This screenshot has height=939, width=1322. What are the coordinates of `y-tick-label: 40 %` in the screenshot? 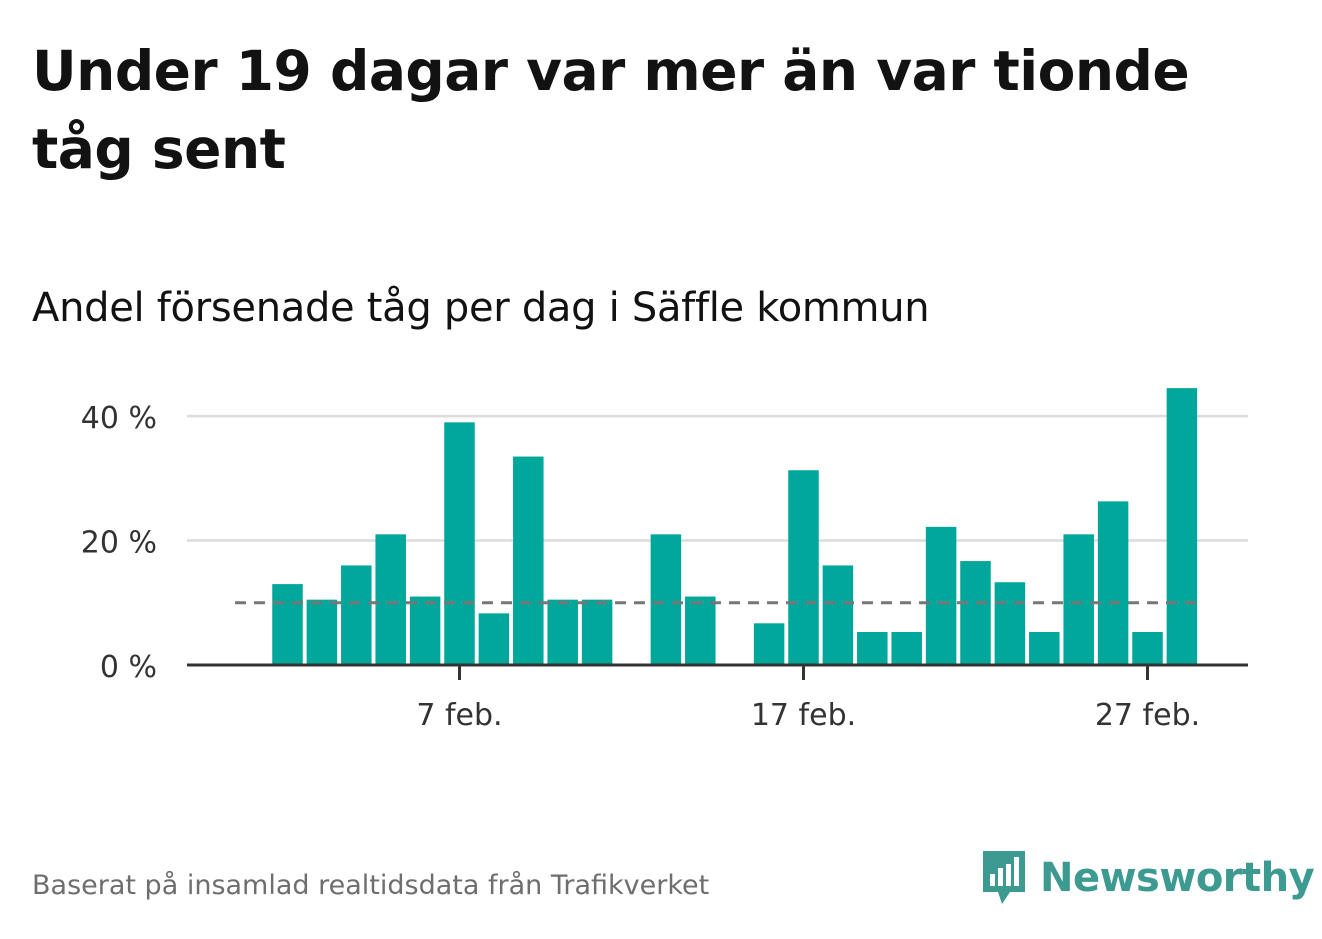 It's located at (119, 418).